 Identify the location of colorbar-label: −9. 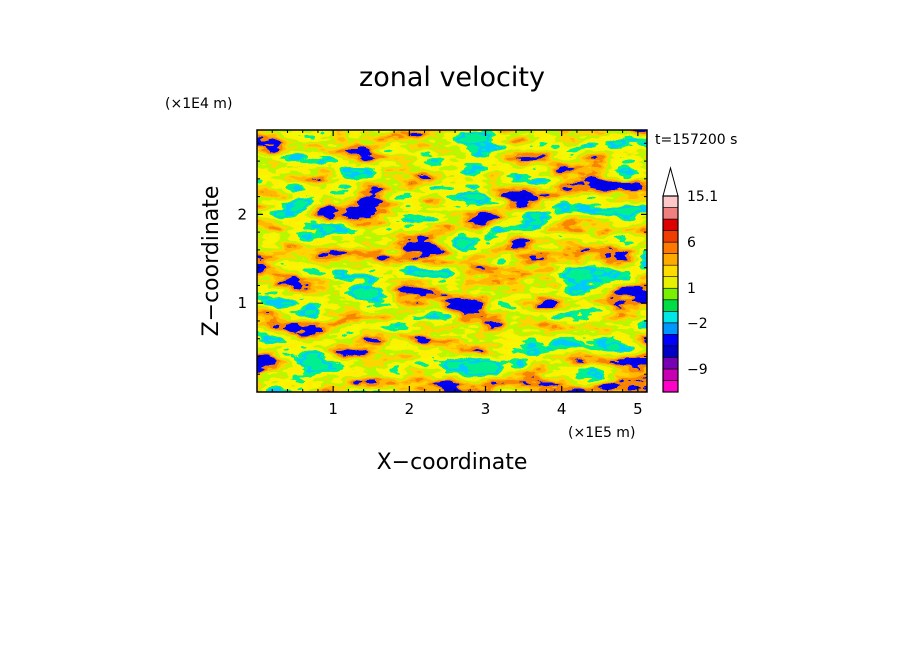
(697, 370).